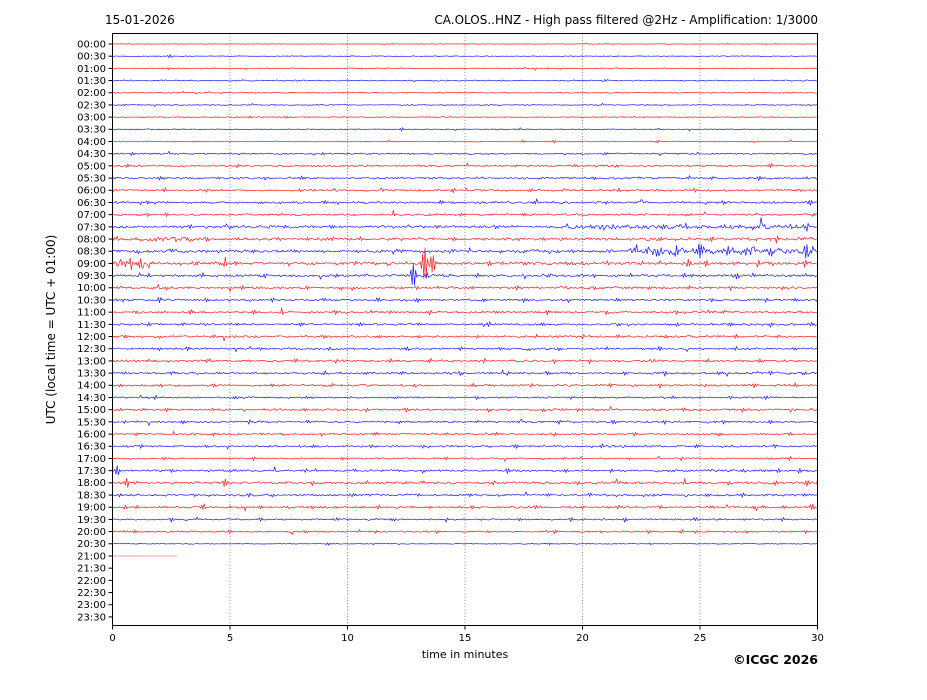 This screenshot has height=700, width=927. What do you see at coordinates (91, 166) in the screenshot?
I see `y-tick-label-05:00: 05:00` at bounding box center [91, 166].